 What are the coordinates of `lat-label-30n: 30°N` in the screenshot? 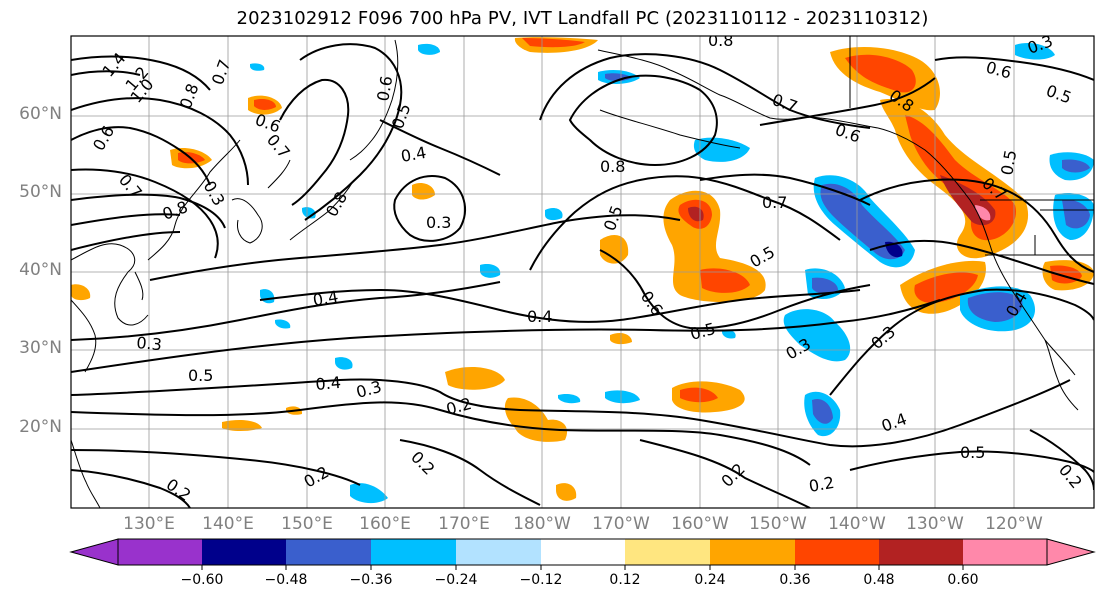 It's located at (40, 348).